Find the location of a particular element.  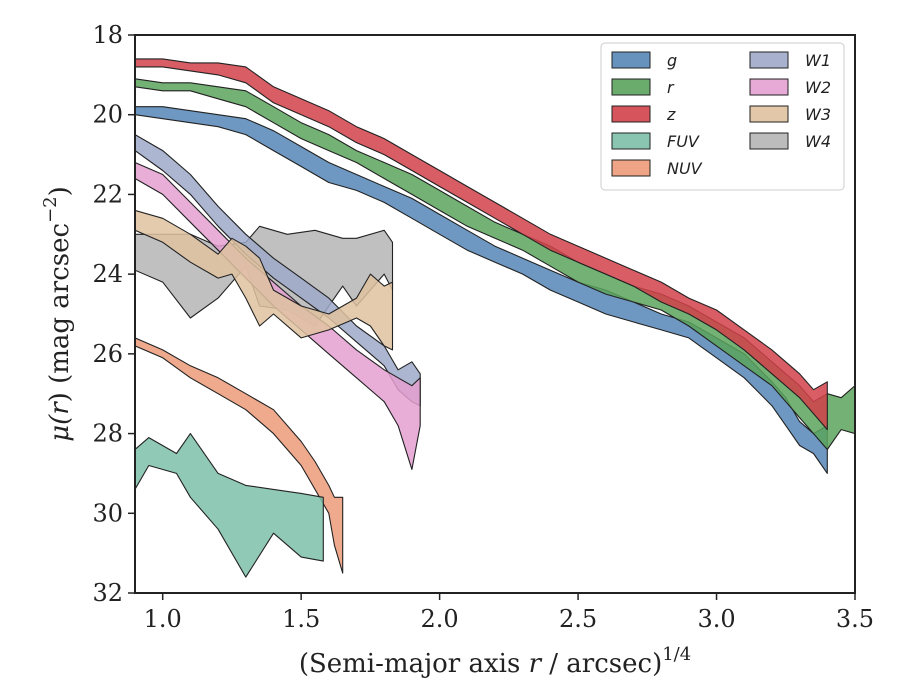

legend-swatch-w4 is located at coordinates (769, 141).